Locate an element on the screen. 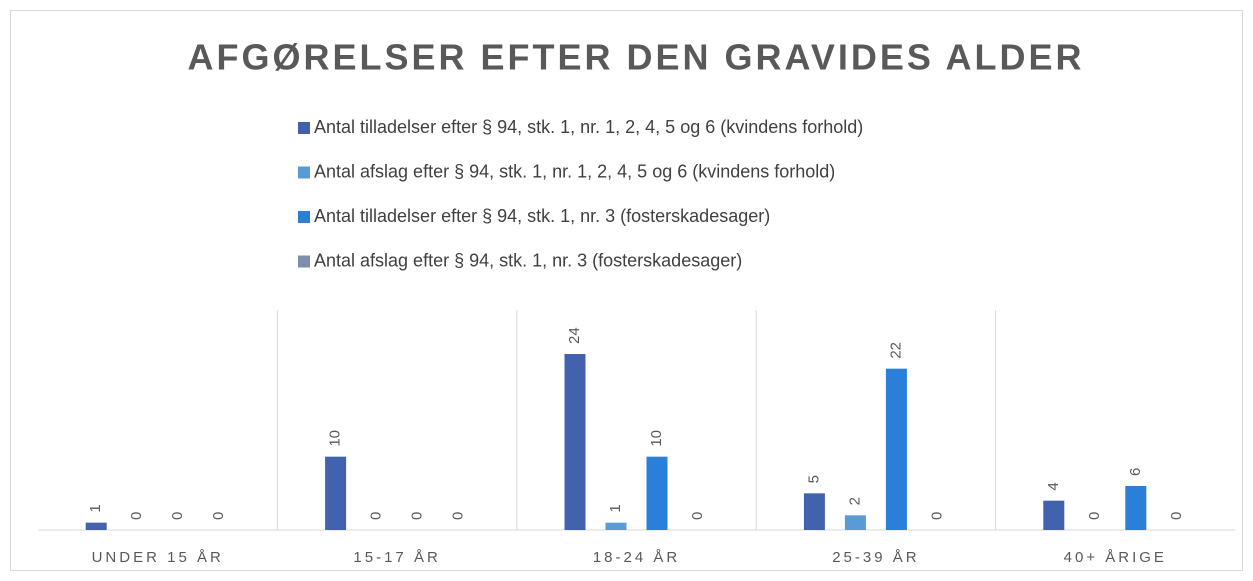 This screenshot has height=581, width=1253. data-label: 6 is located at coordinates (1135, 472).